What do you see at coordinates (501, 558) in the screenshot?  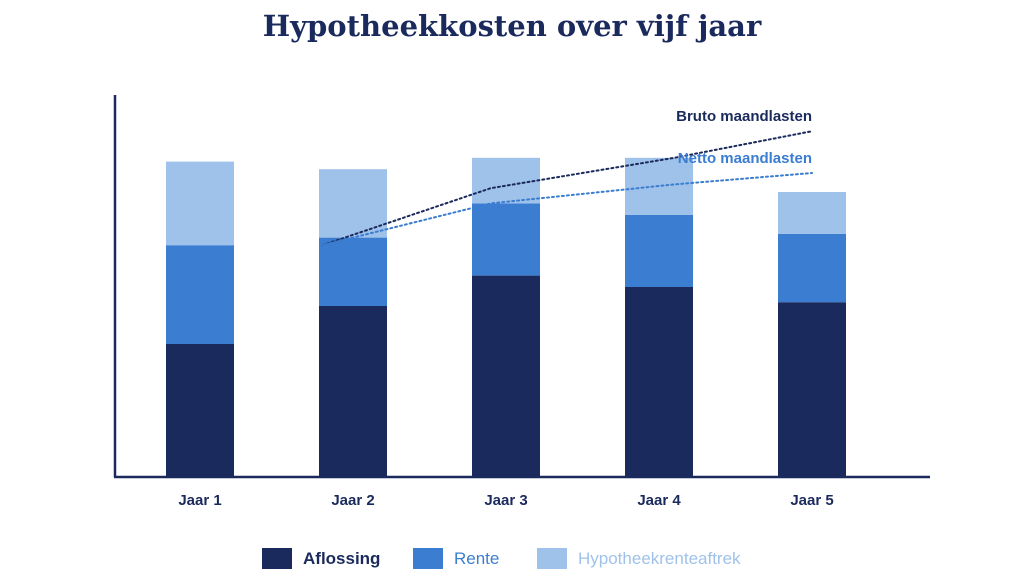 I see `legend: Aflossing Rente Hypotheekrenteaftrek` at bounding box center [501, 558].